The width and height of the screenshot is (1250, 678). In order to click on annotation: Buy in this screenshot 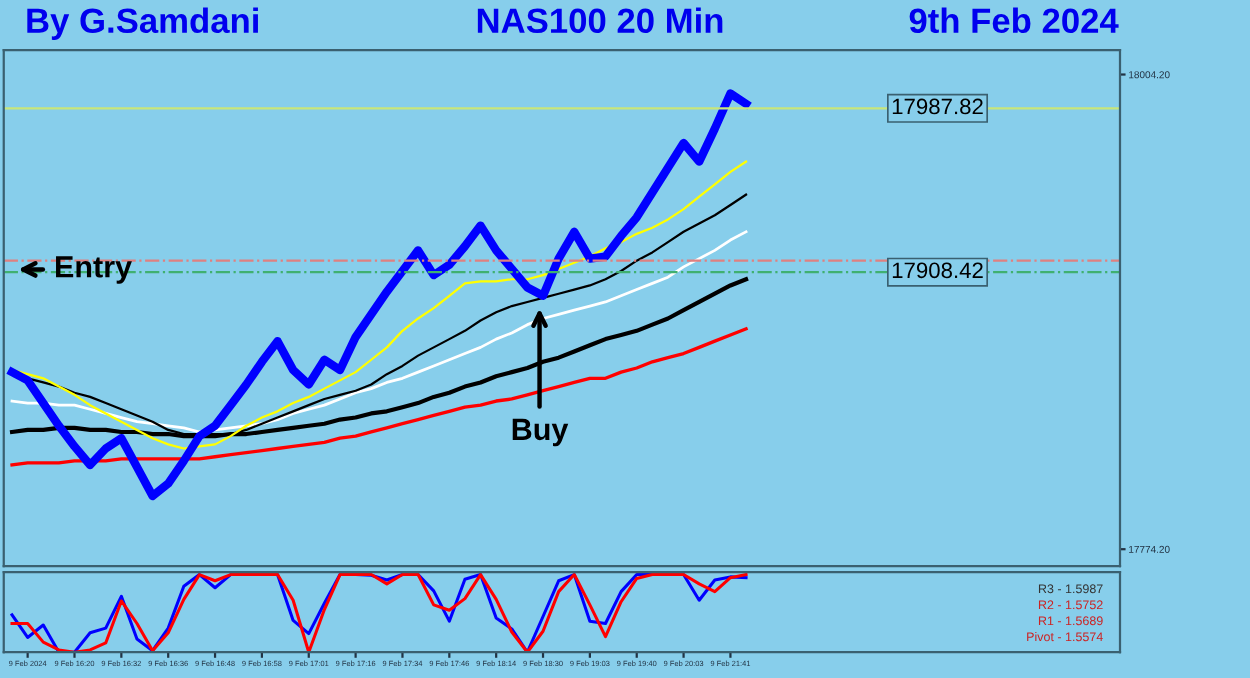, I will do `click(540, 432)`.